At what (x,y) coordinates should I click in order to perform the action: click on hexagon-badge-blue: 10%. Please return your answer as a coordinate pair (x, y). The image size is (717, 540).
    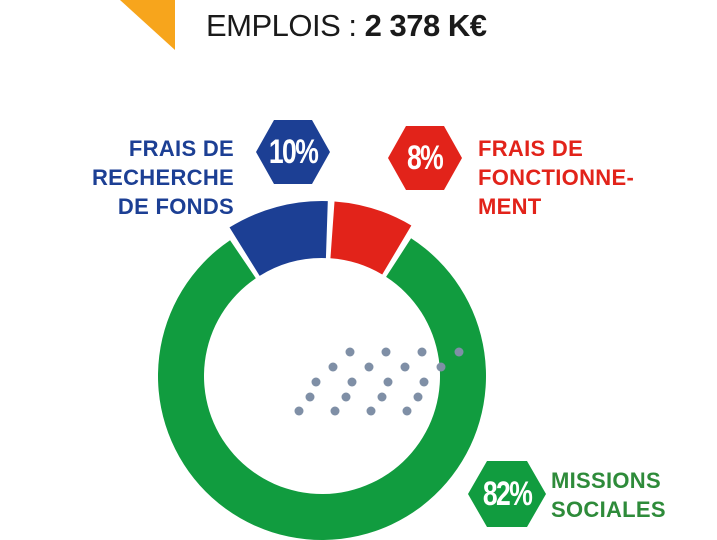
    Looking at the image, I should click on (293, 152).